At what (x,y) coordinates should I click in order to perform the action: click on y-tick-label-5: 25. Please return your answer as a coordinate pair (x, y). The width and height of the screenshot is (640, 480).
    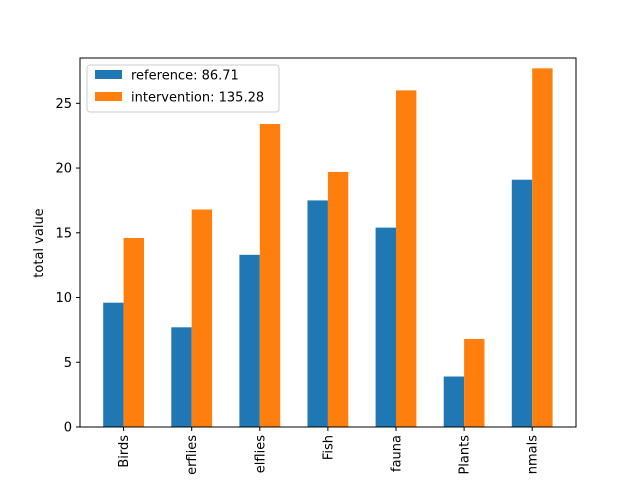
    Looking at the image, I should click on (63, 104).